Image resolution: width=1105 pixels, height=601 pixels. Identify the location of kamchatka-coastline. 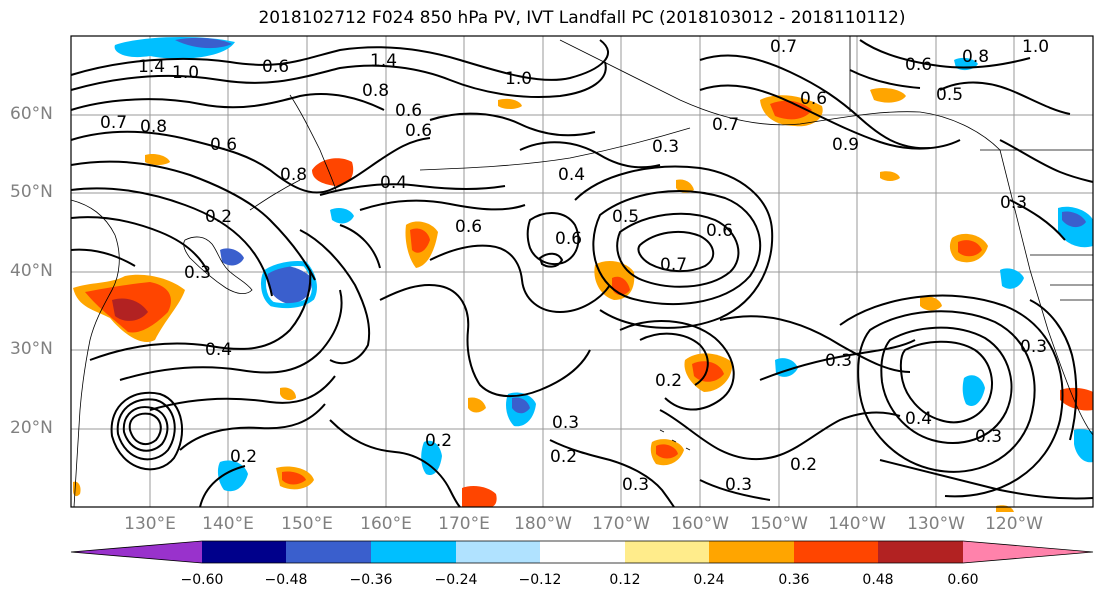
(313, 142).